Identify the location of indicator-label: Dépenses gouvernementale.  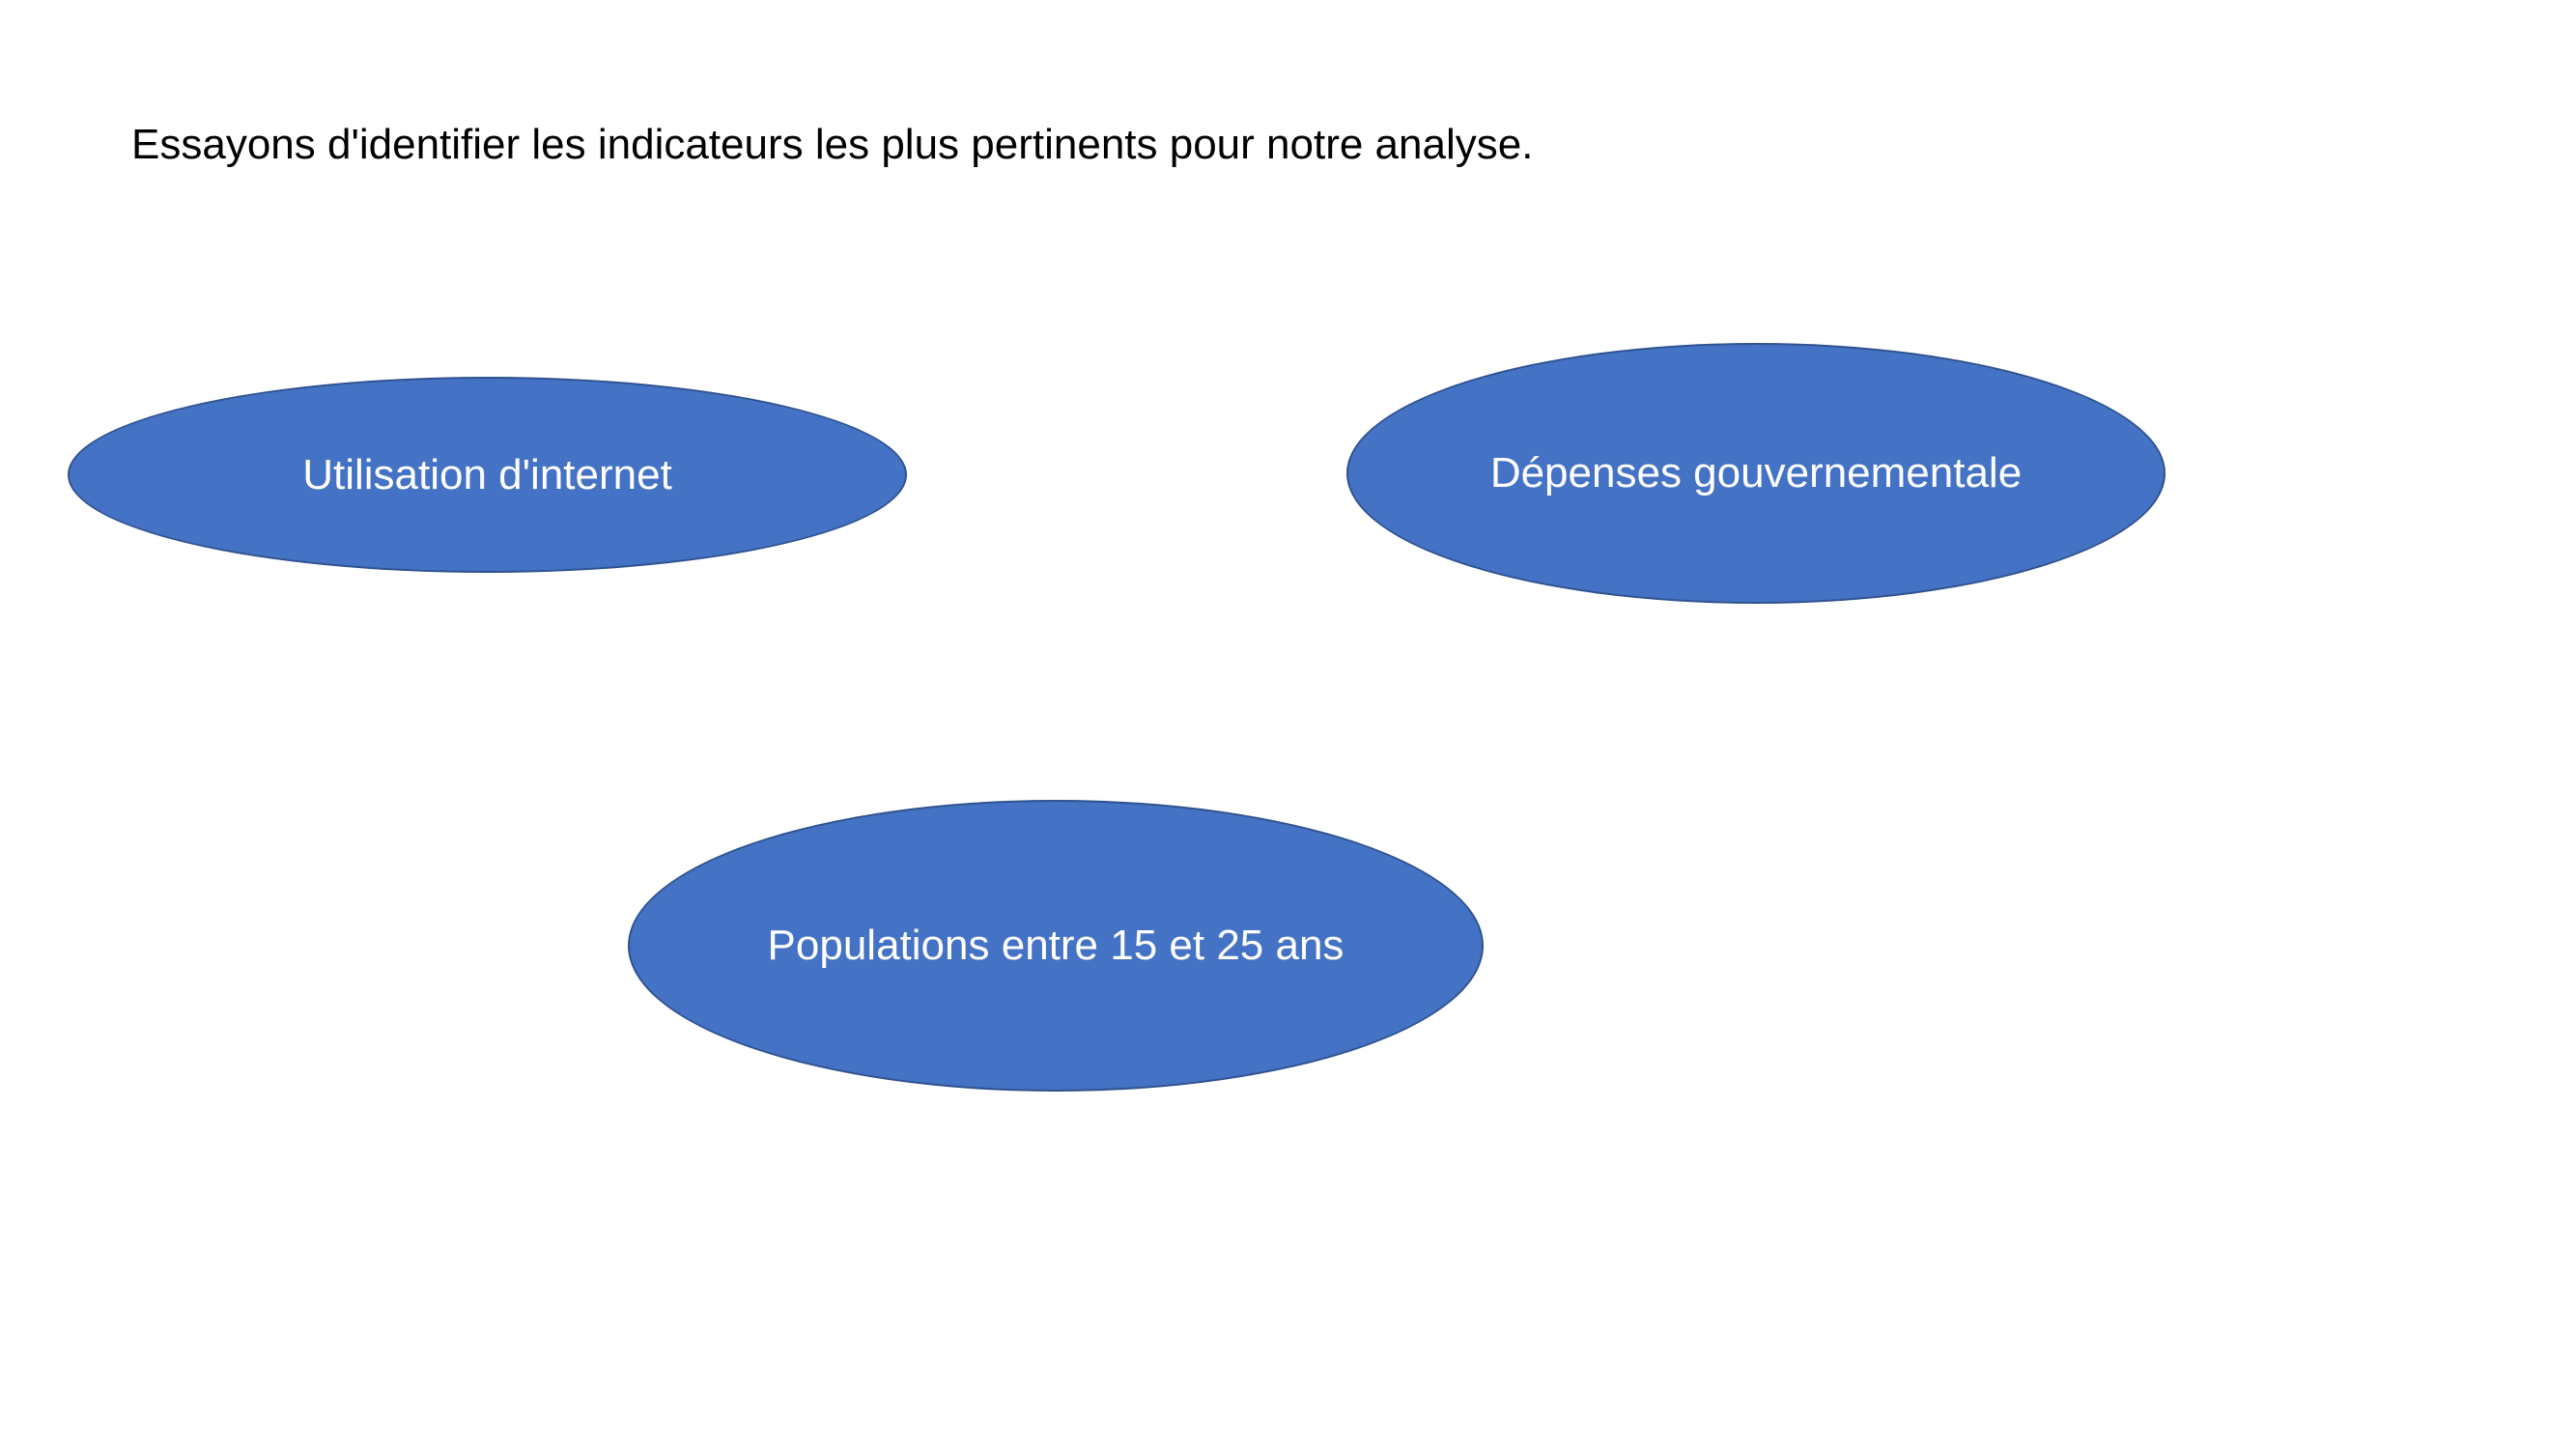
(1756, 473).